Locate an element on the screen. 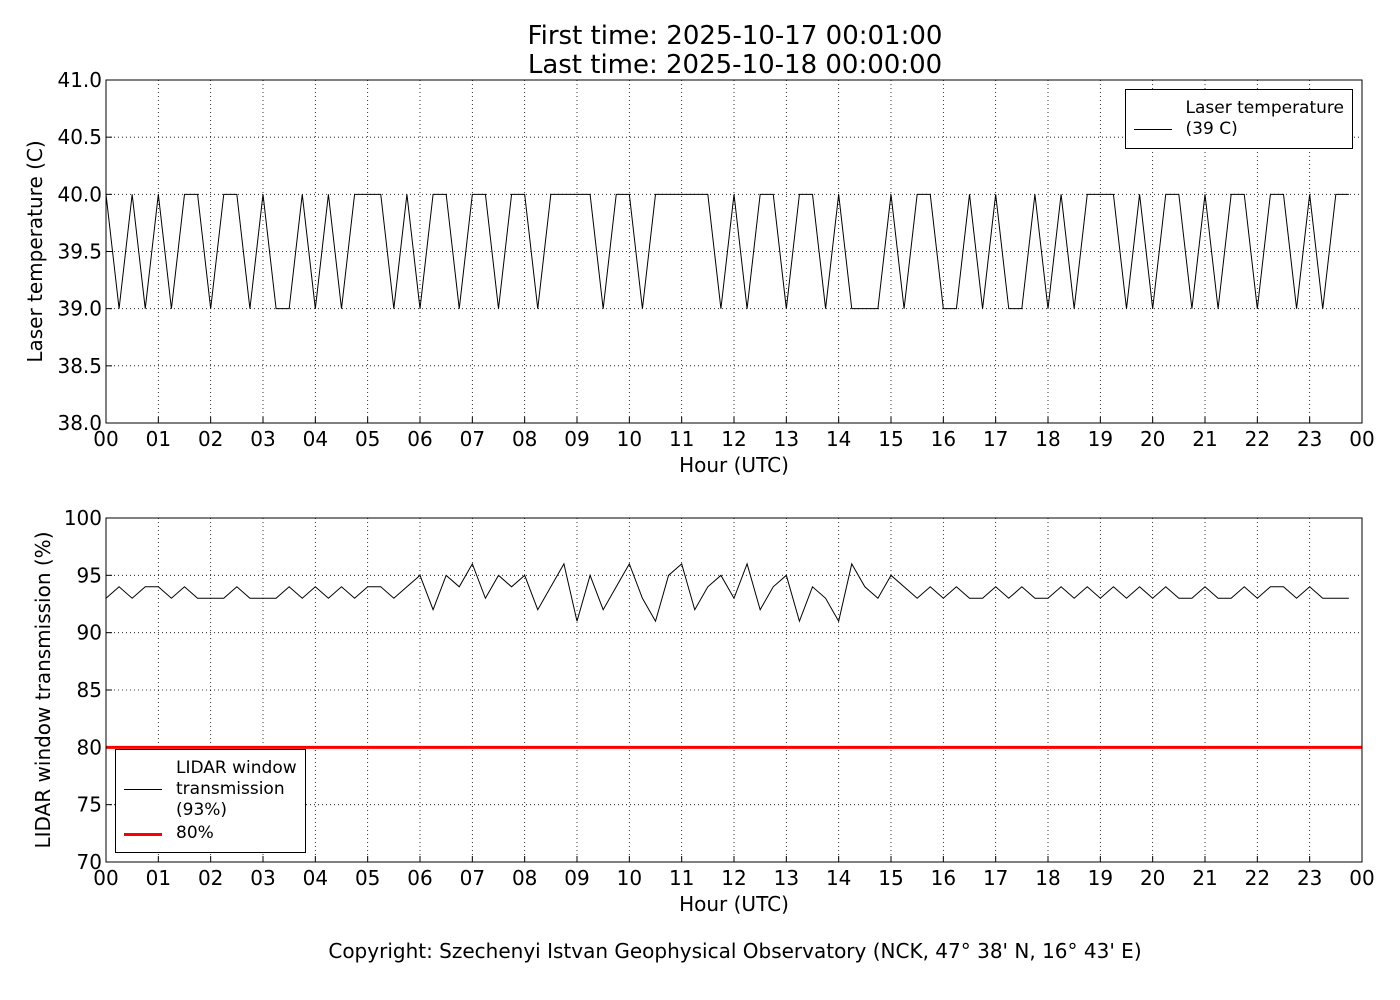 This screenshot has width=1400, height=1000. legend-label: 80% is located at coordinates (195, 833).